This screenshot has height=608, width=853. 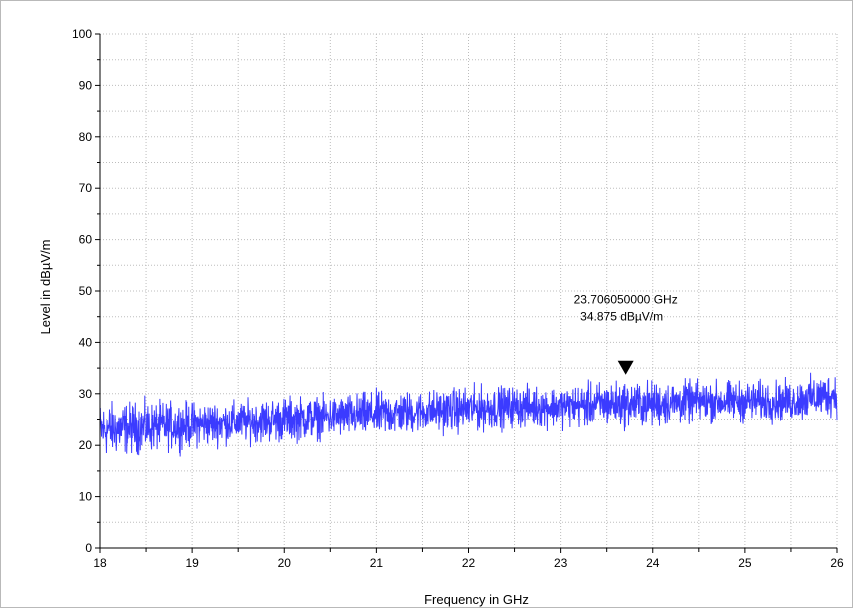 What do you see at coordinates (626, 300) in the screenshot?
I see `marker-frequency-label: 23.706050000 GHz` at bounding box center [626, 300].